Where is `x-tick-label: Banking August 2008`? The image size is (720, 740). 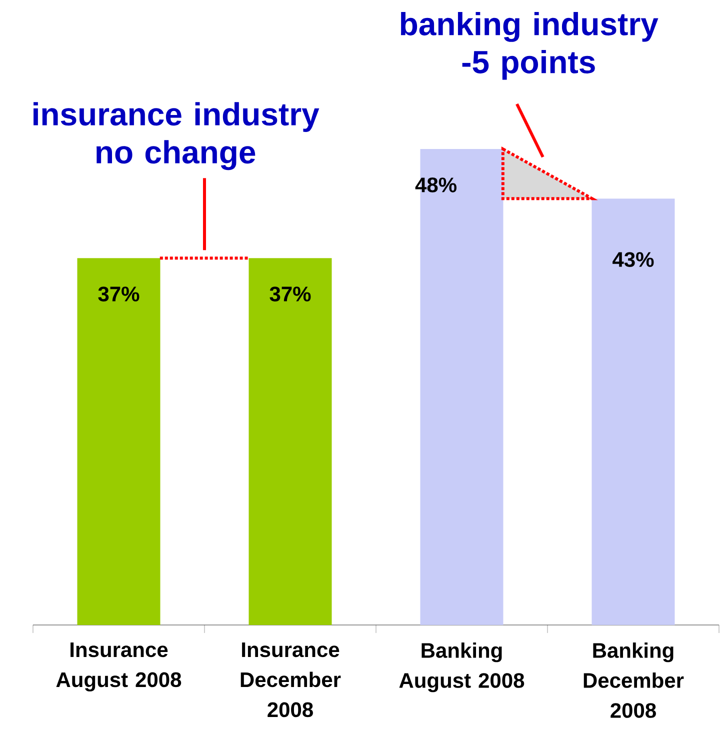
x-tick-label: Banking August 2008 is located at coordinates (461, 667).